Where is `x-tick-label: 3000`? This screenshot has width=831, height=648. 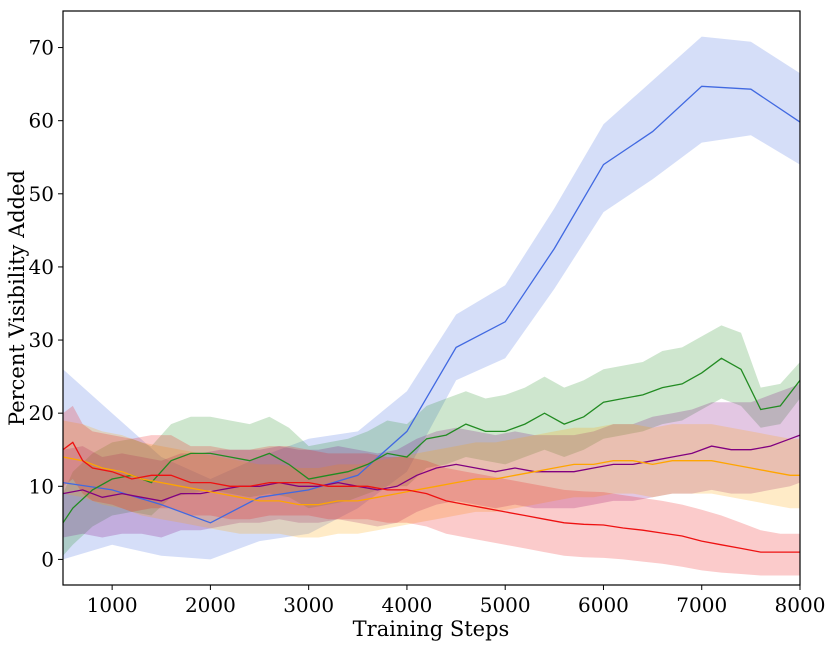
x-tick-label: 3000 is located at coordinates (308, 605).